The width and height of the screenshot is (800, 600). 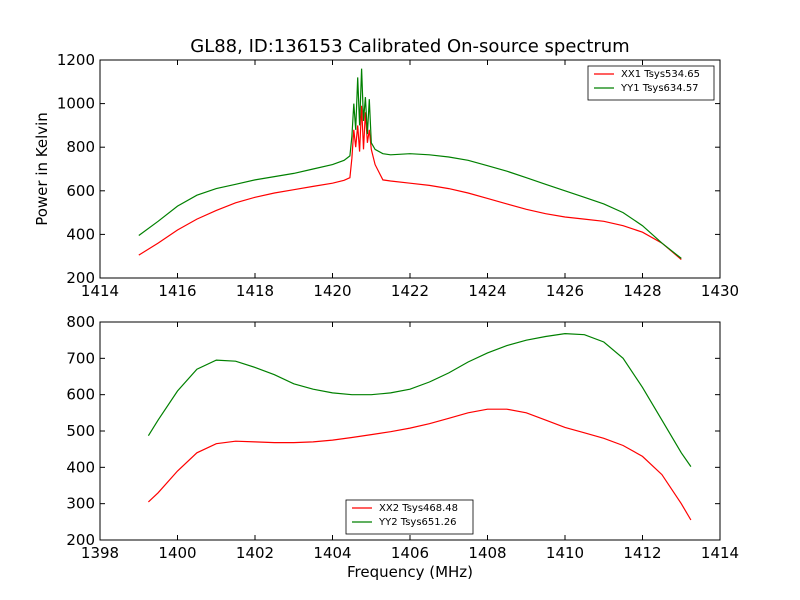 What do you see at coordinates (410, 572) in the screenshot?
I see `x-axis-label: Frequency (MHz)` at bounding box center [410, 572].